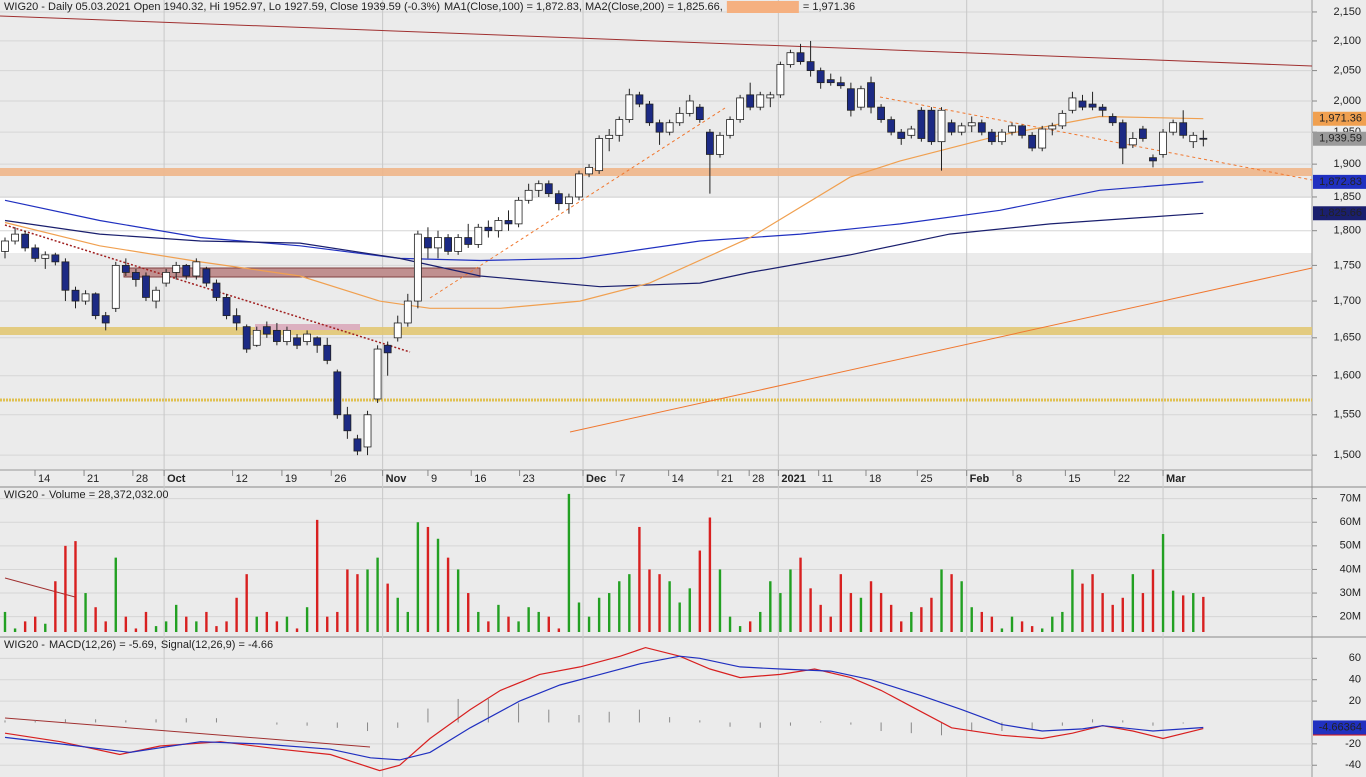  Describe the element at coordinates (793, 479) in the screenshot. I see `x-tick-label: 2021` at that location.